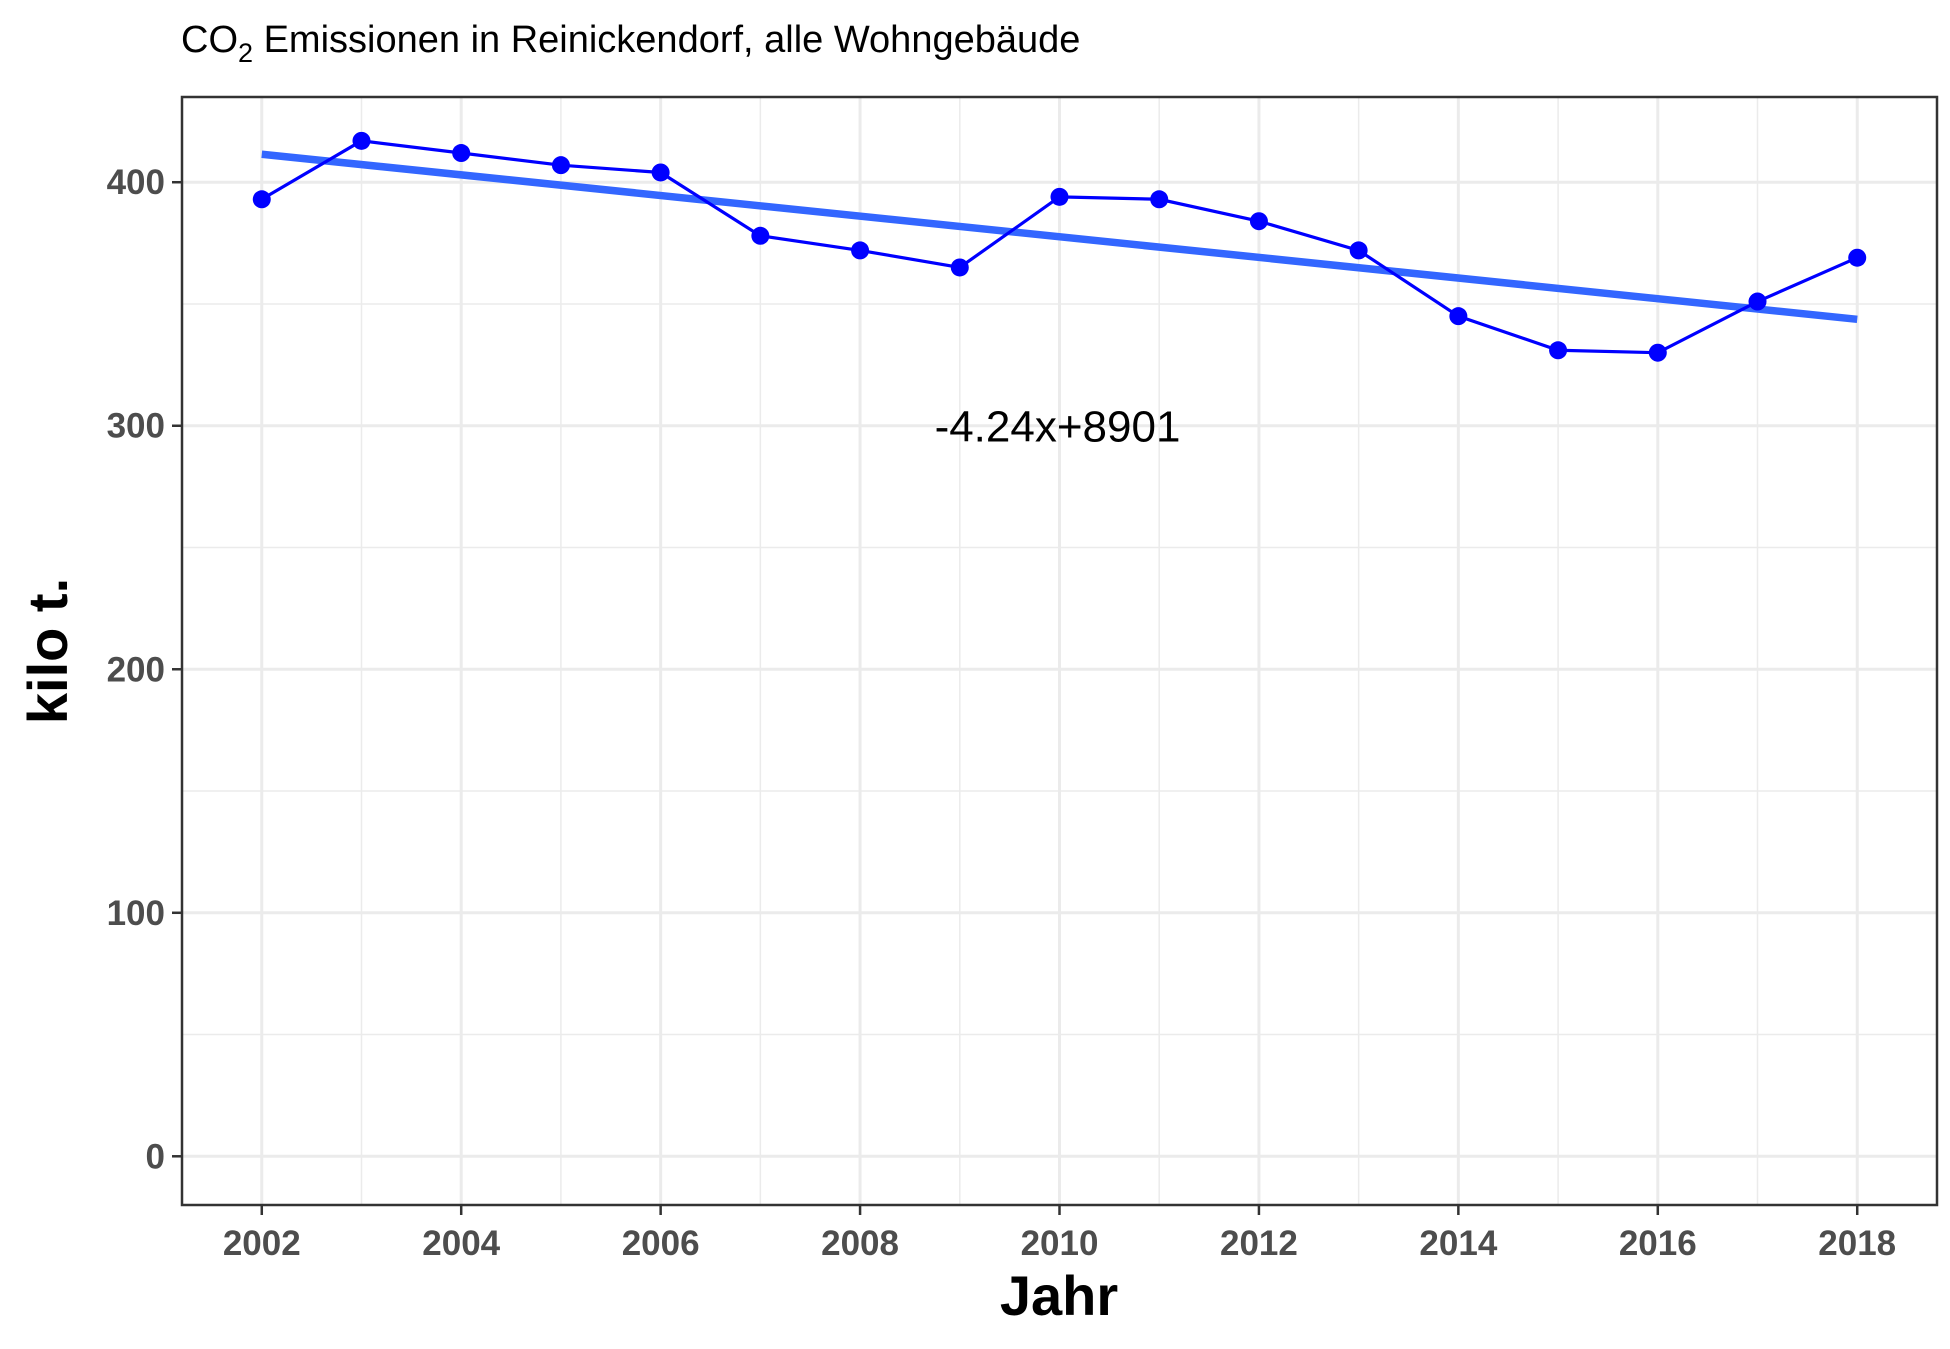 This screenshot has height=1349, width=1950. Describe the element at coordinates (1058, 427) in the screenshot. I see `trendline-equation-label: -4.24x+8901` at that location.